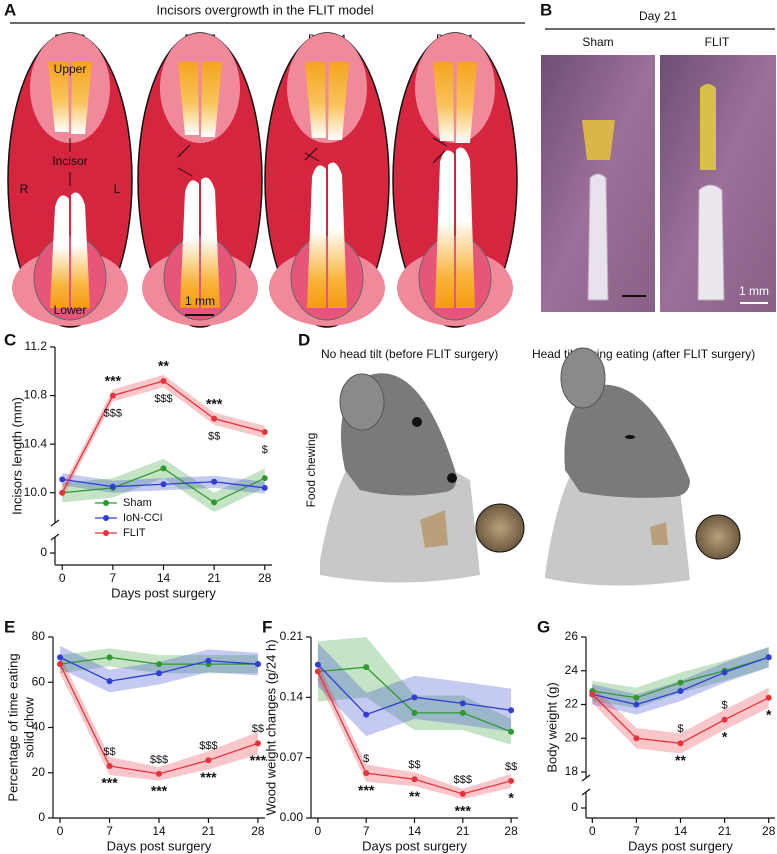 The height and width of the screenshot is (854, 777). I want to click on y-axis-label: Incisors length (mm), so click(16, 456).